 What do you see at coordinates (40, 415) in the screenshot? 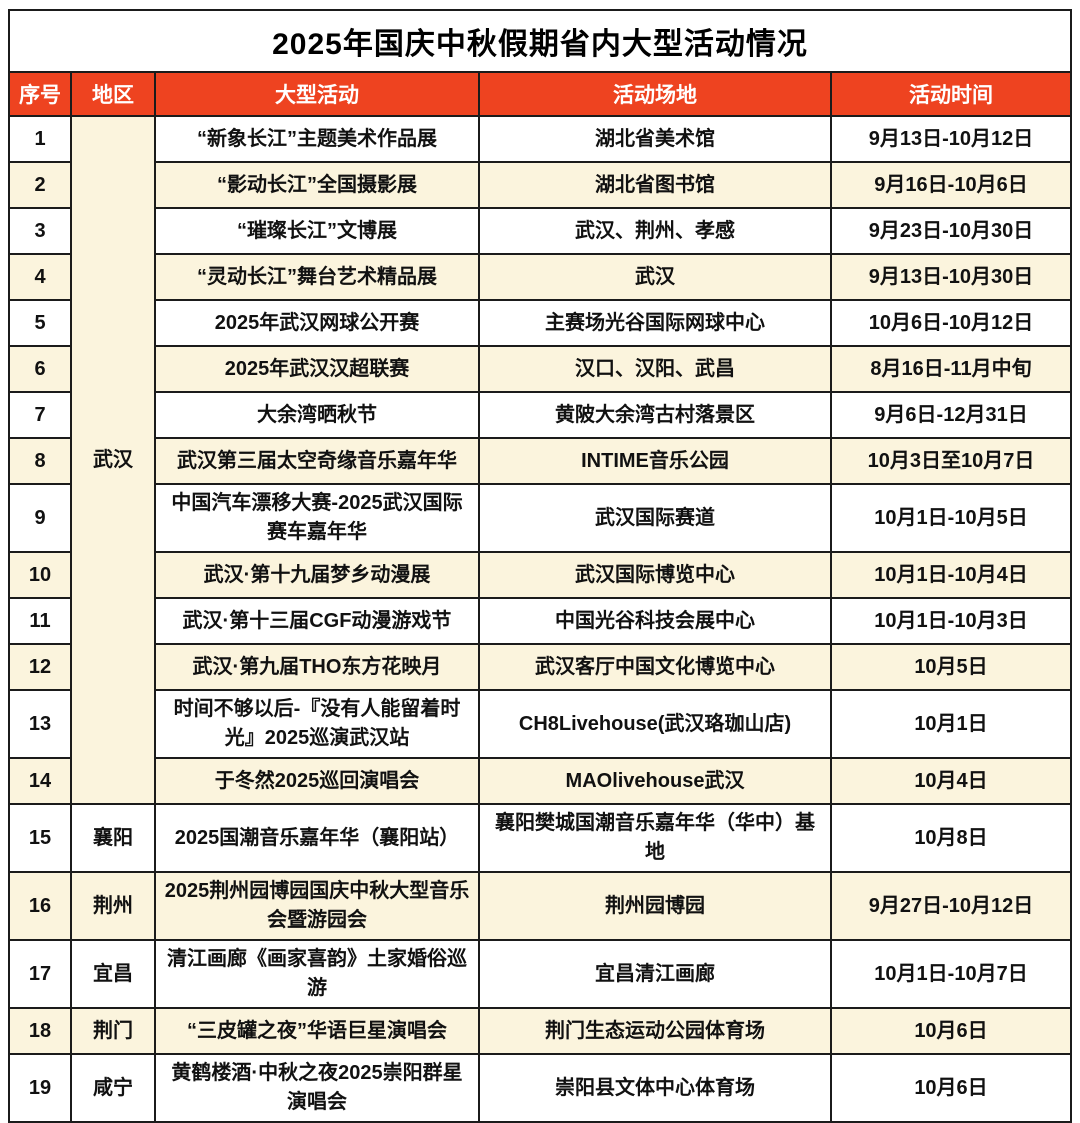
I see `row-number: 7` at bounding box center [40, 415].